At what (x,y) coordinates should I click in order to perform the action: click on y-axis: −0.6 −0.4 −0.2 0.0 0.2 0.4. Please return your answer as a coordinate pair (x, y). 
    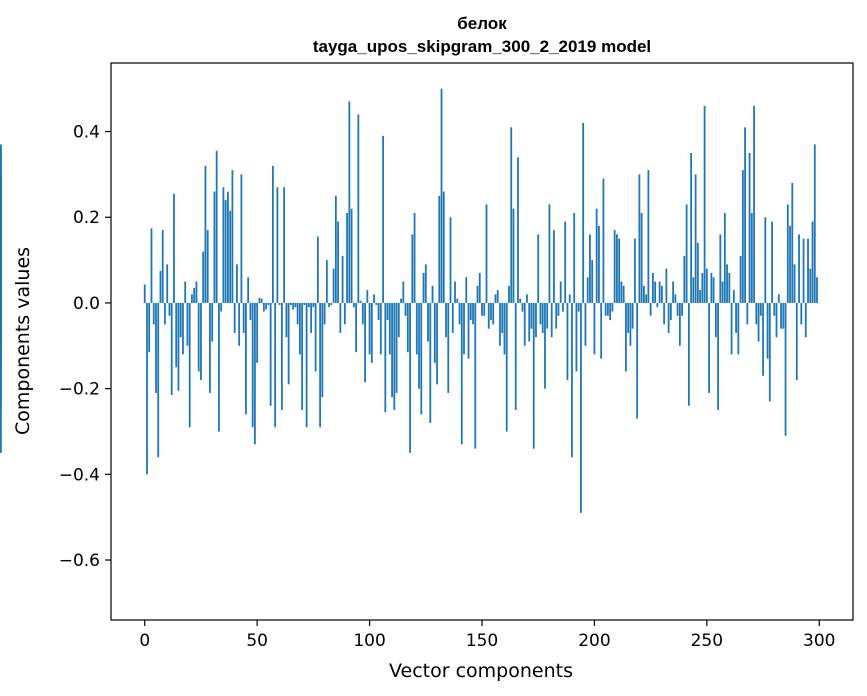
    Looking at the image, I should click on (85, 347).